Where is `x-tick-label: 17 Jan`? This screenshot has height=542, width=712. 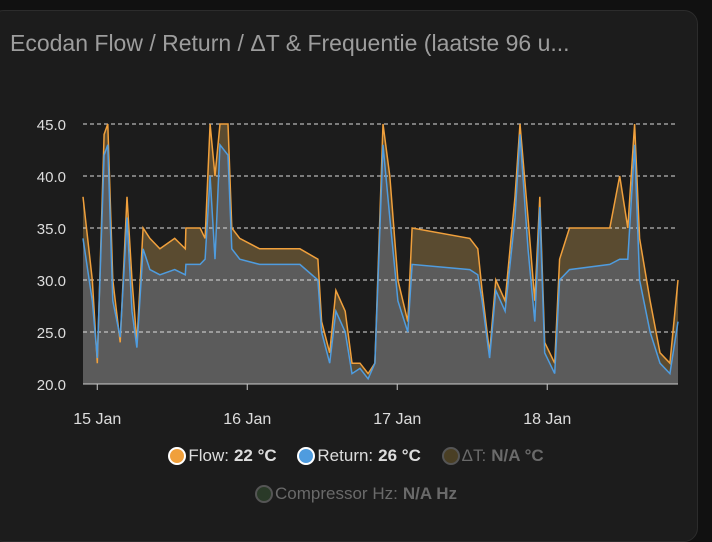 x-tick-label: 17 Jan is located at coordinates (397, 419).